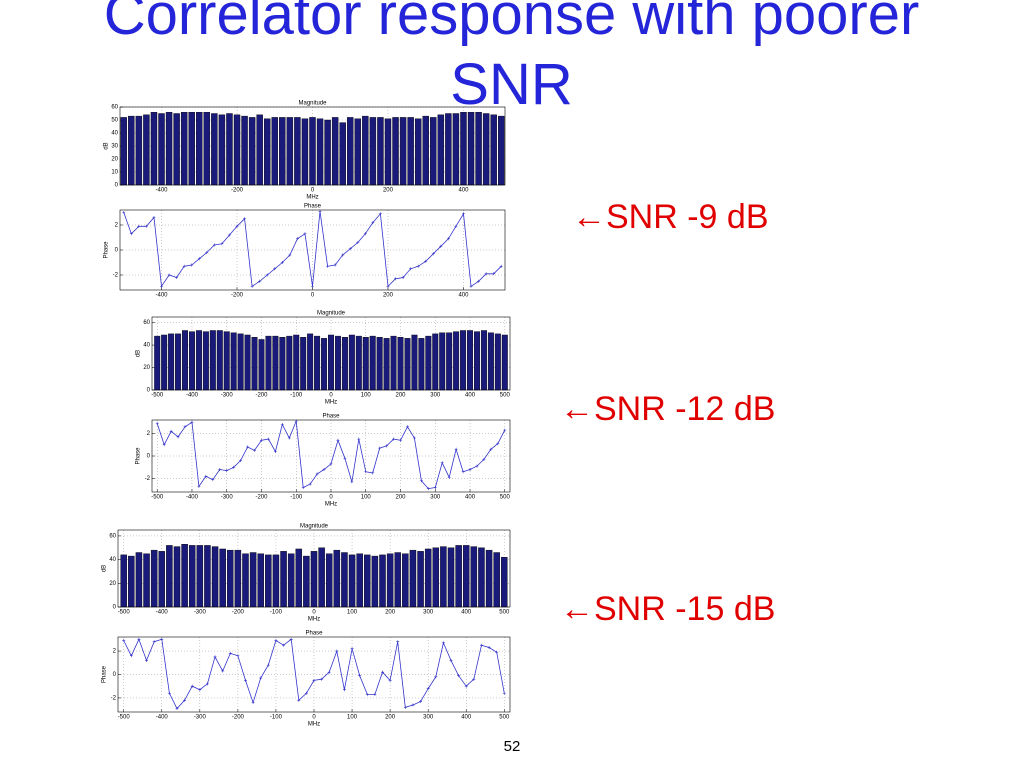 This screenshot has width=1023, height=767. I want to click on y-axis-label: Phase, so click(107, 250).